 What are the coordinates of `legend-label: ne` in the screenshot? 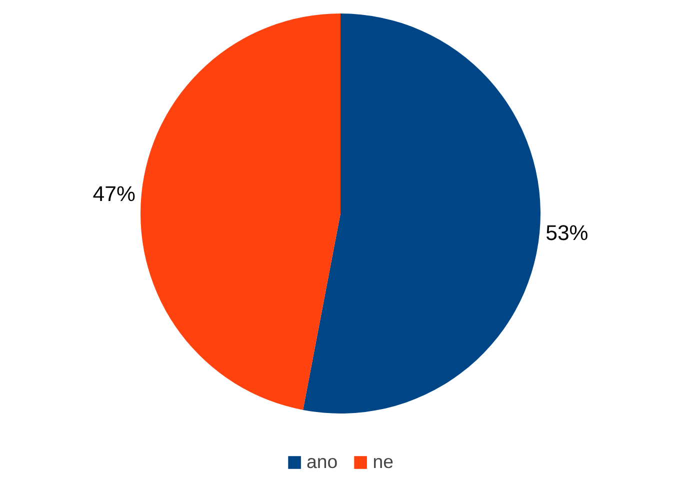 It's located at (383, 462).